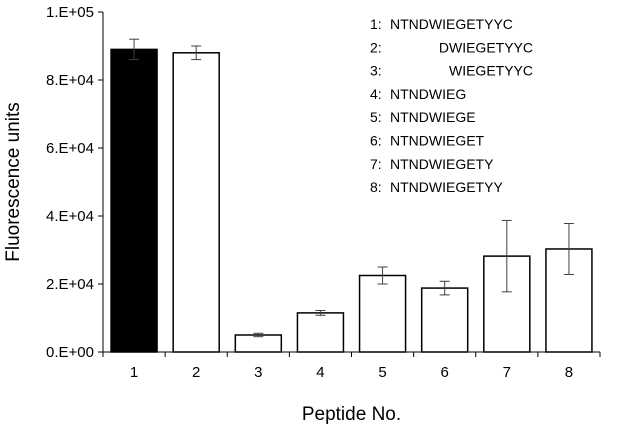 Image resolution: width=617 pixels, height=431 pixels. What do you see at coordinates (569, 372) in the screenshot?
I see `x-tick-label: 8` at bounding box center [569, 372].